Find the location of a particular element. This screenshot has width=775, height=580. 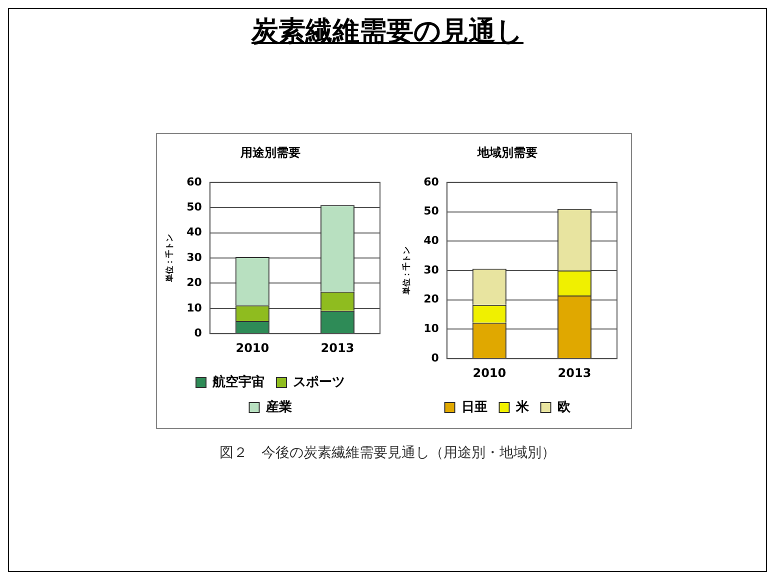

legend-label: 米 is located at coordinates (522, 407).